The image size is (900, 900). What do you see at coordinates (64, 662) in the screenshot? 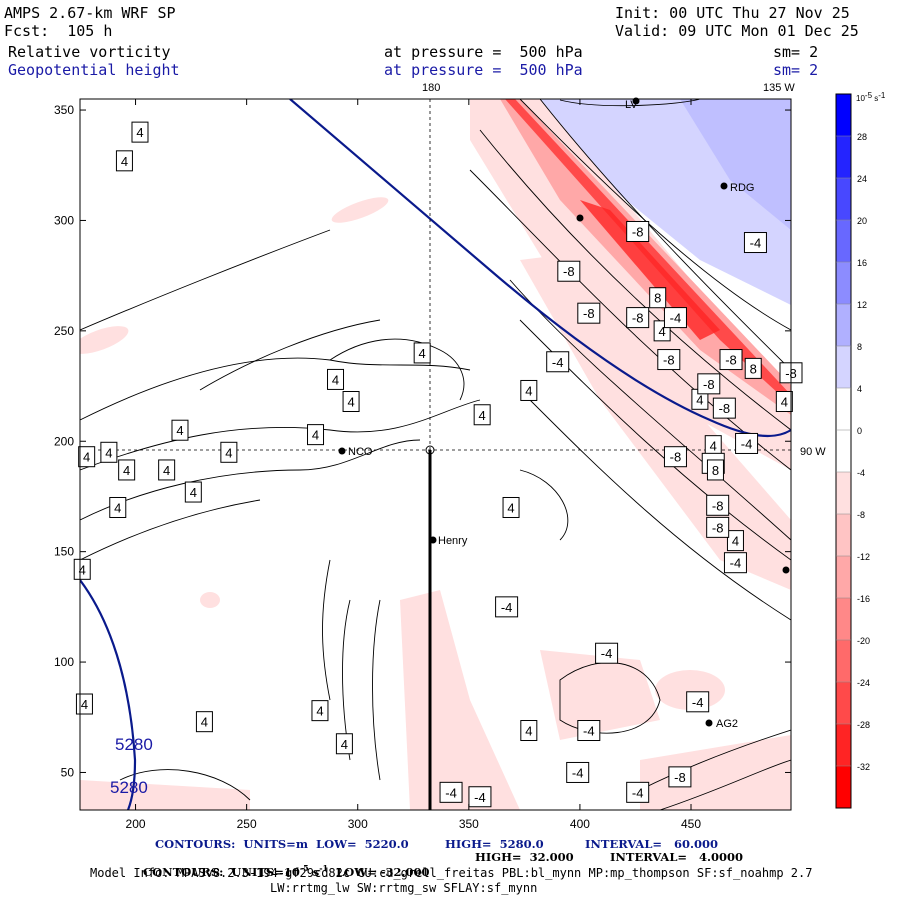
I see `y-tick-label: 100` at bounding box center [64, 662].